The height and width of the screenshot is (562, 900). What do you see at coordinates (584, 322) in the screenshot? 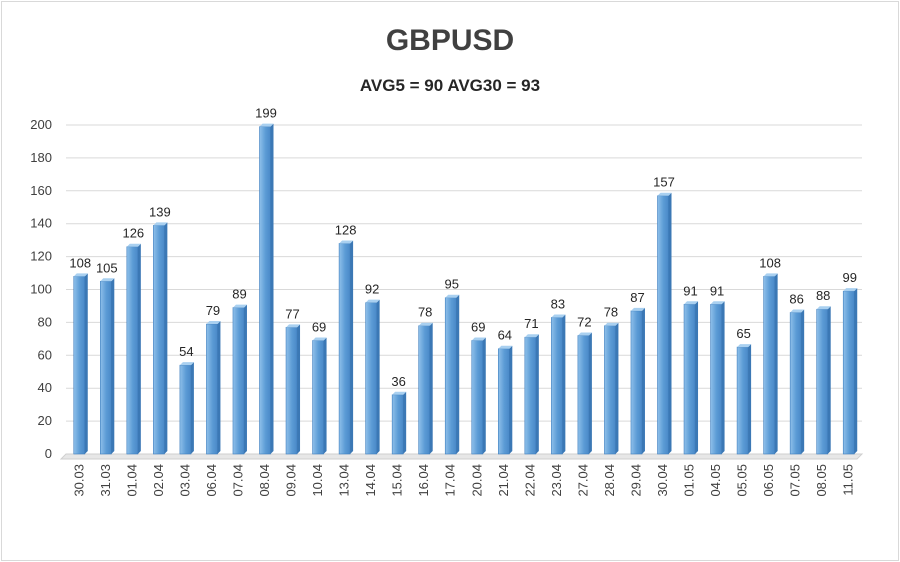
I see `data-label: 72` at bounding box center [584, 322].